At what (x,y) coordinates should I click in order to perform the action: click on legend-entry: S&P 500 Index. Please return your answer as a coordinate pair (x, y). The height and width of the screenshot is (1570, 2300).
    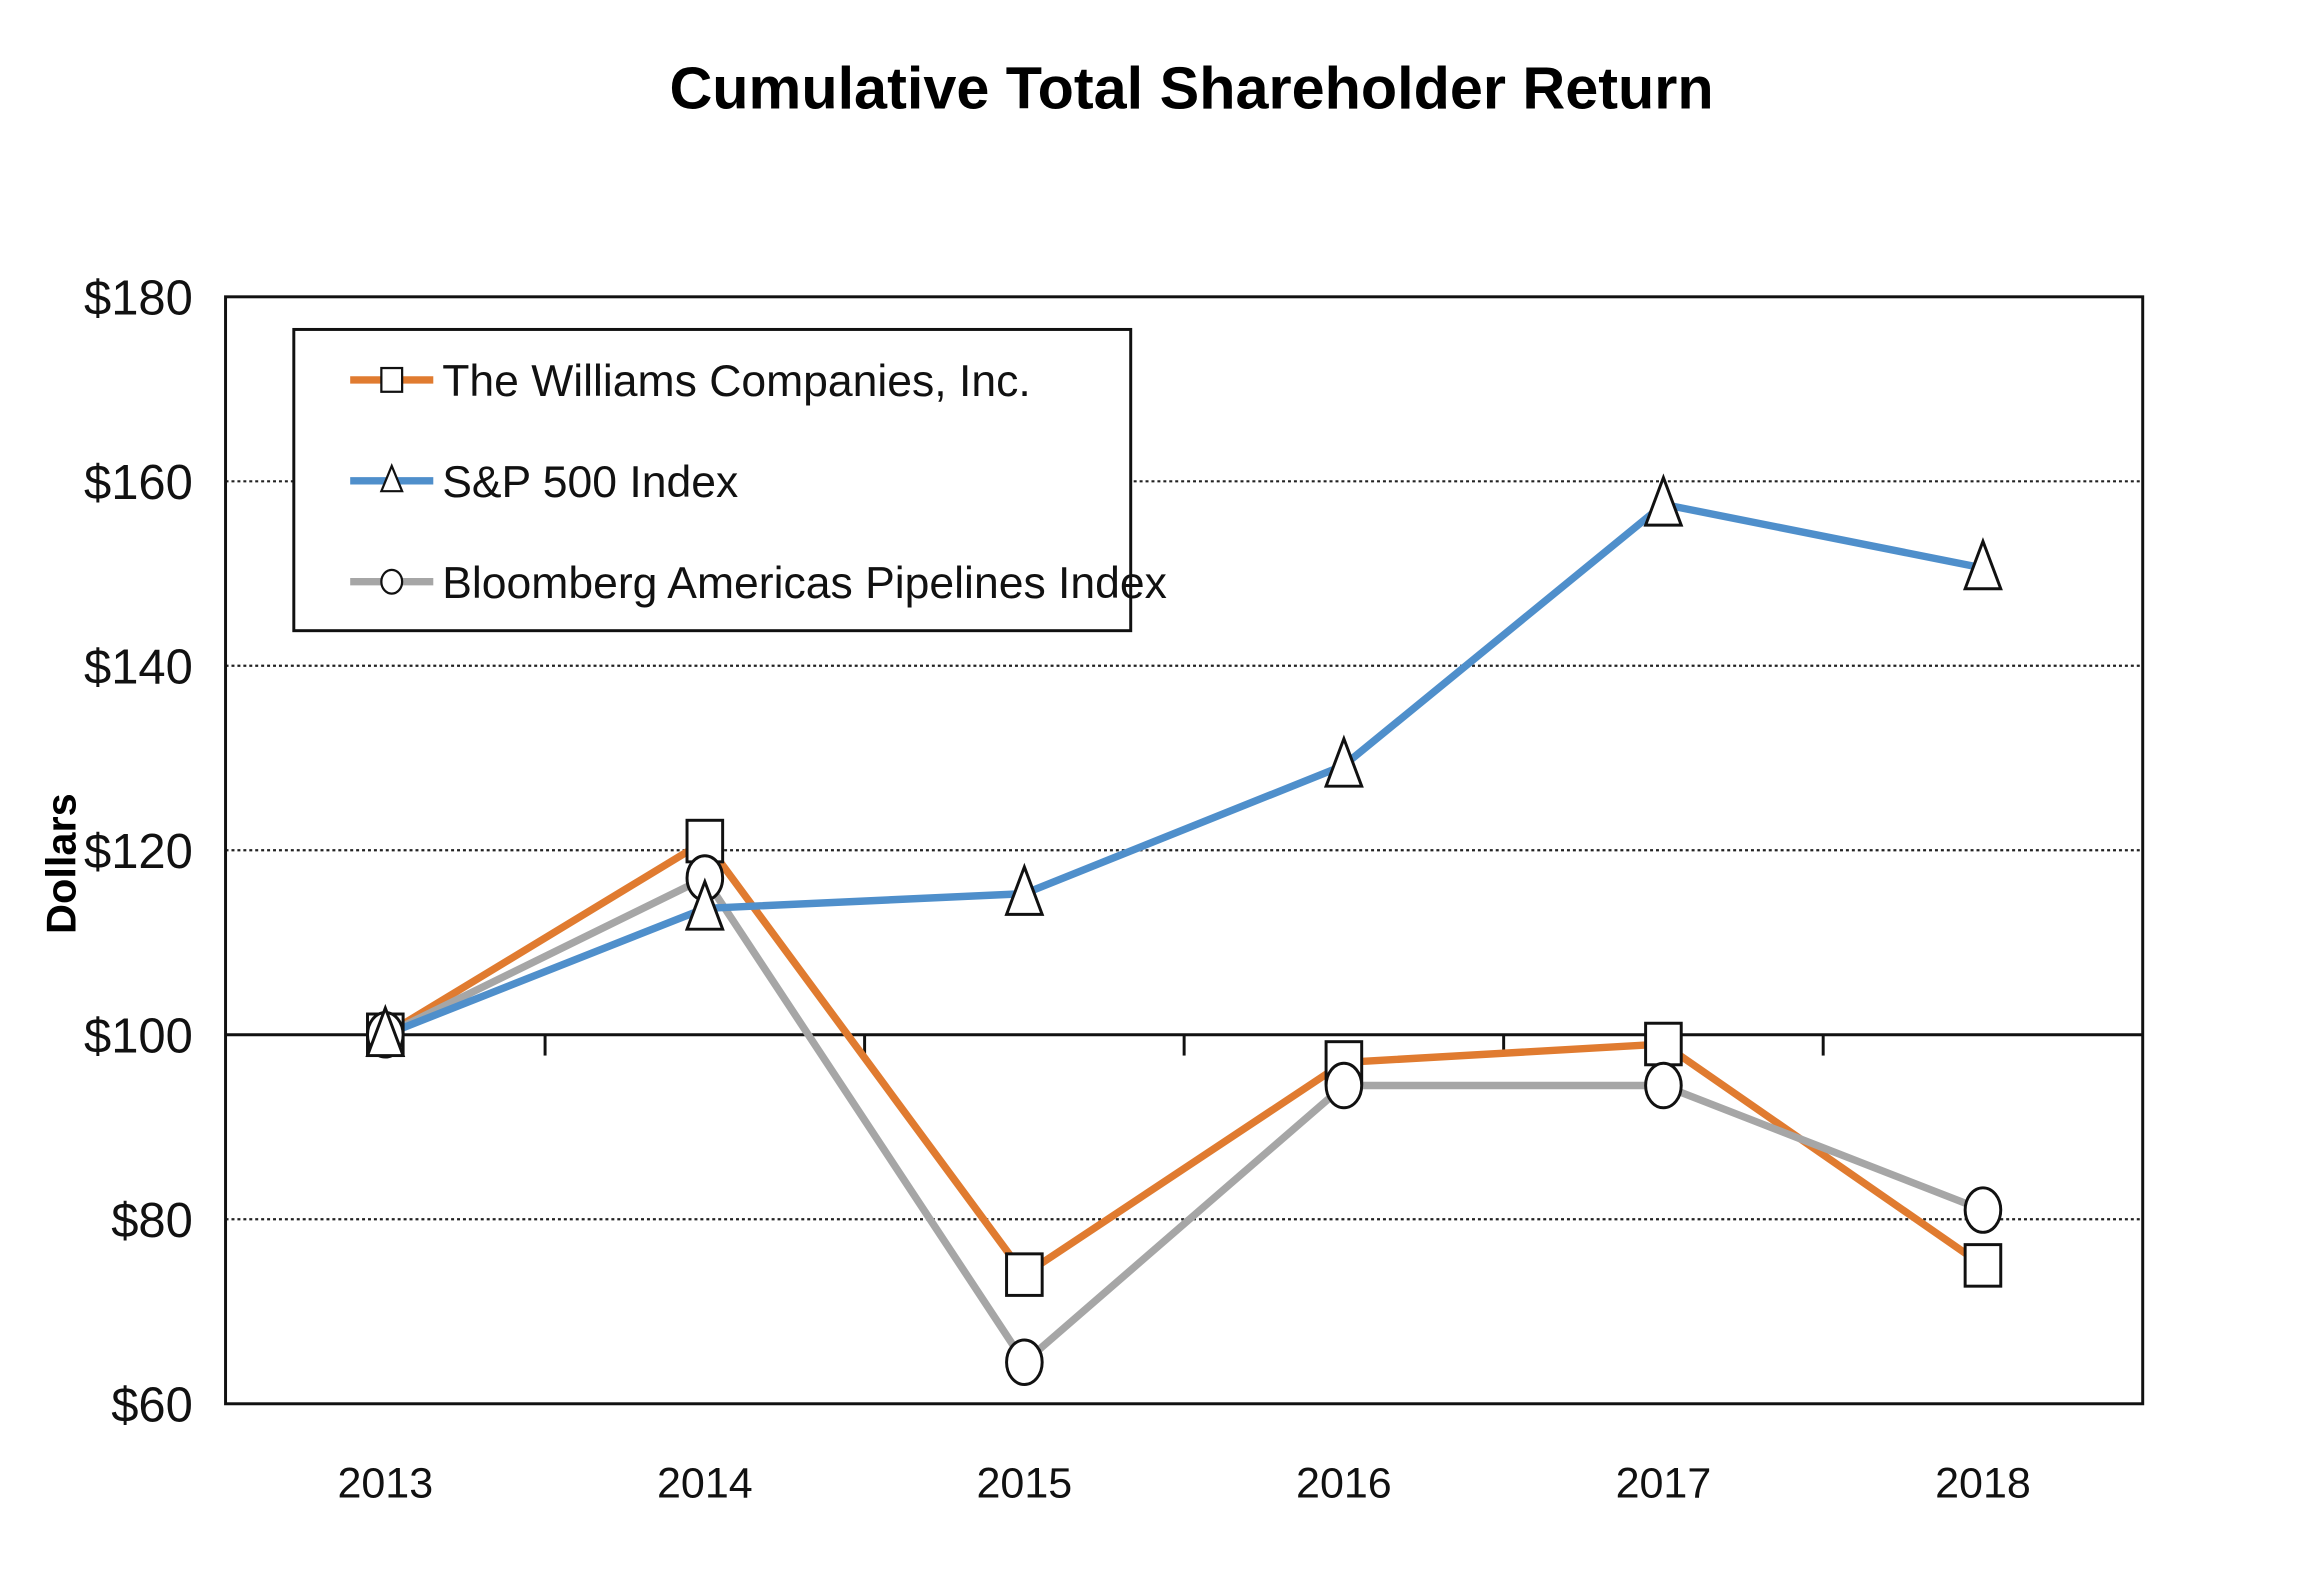
    Looking at the image, I should click on (544, 482).